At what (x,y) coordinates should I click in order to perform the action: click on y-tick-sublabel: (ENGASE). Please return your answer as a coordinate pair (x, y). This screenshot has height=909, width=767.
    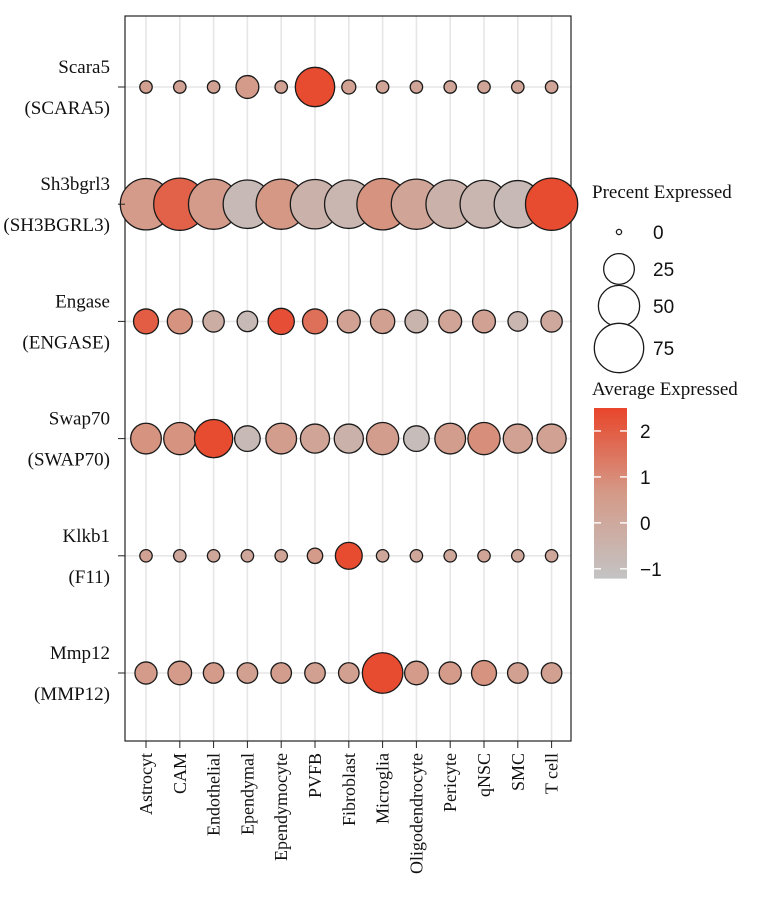
    Looking at the image, I should click on (66, 342).